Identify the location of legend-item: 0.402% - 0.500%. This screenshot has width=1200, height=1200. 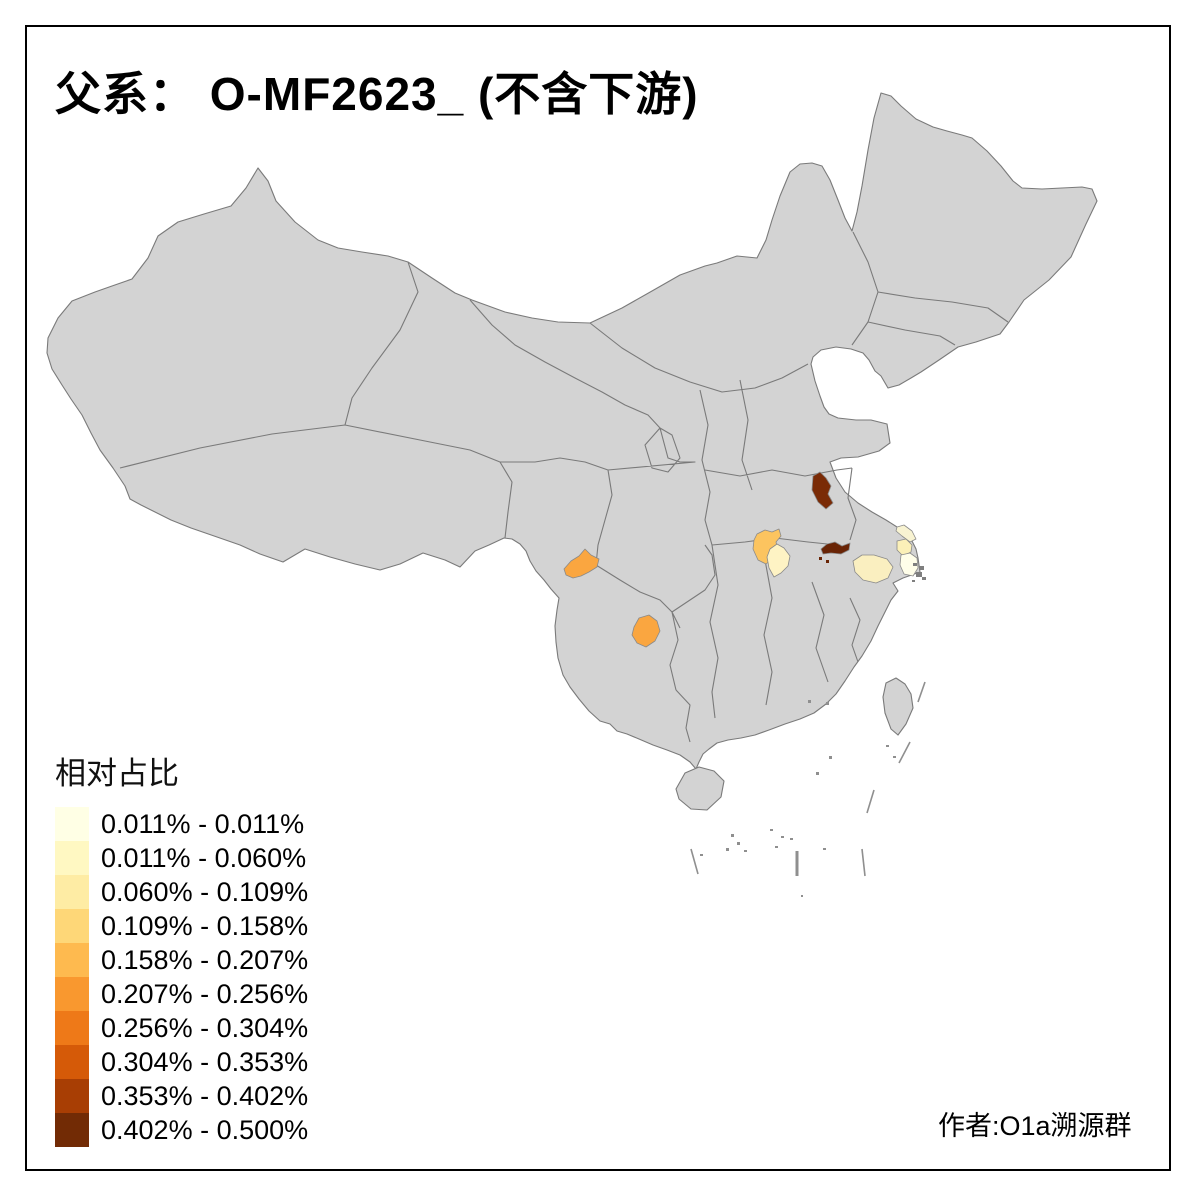
(181, 1130).